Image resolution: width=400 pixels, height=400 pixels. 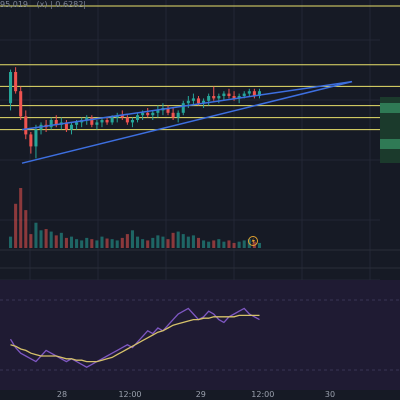 I want to click on badge: (x) | 0.6282|, so click(x=61, y=4).